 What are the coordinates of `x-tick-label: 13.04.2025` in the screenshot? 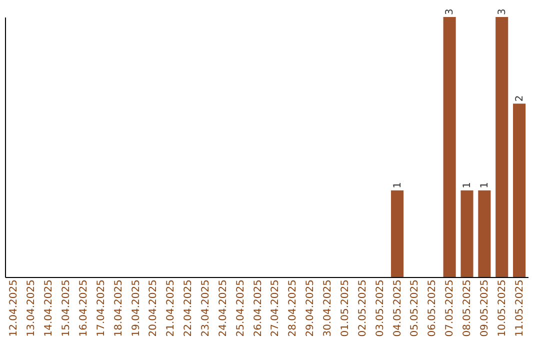 It's located at (32, 308).